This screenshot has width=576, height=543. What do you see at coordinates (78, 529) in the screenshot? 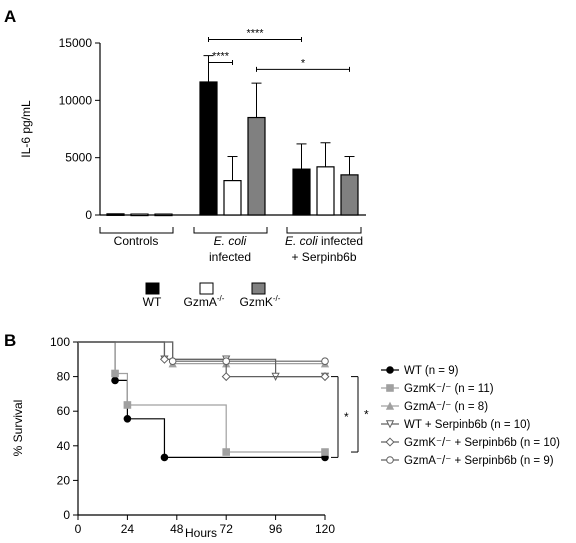
I see `b-x-tick-label: 0` at bounding box center [78, 529].